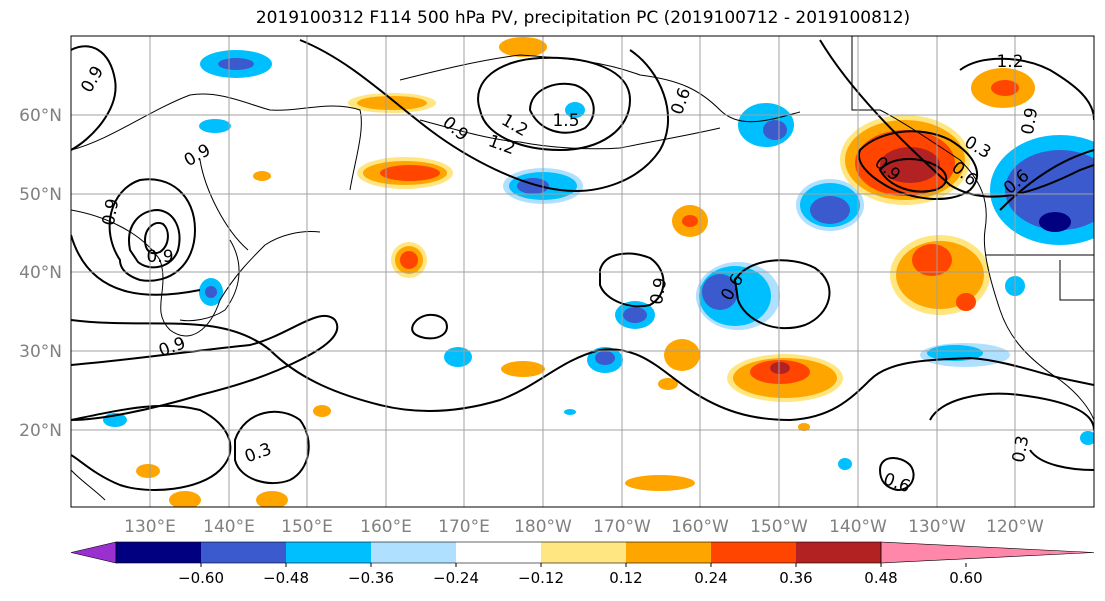  Describe the element at coordinates (456, 578) in the screenshot. I see `colorbar-label: −0.24` at that location.